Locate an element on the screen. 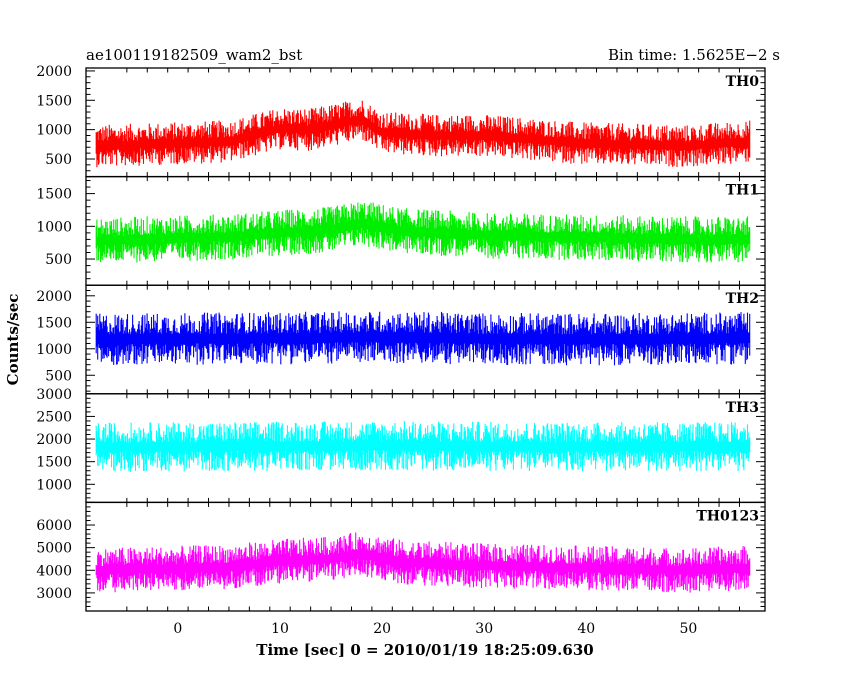  series-th0 is located at coordinates (423, 134).